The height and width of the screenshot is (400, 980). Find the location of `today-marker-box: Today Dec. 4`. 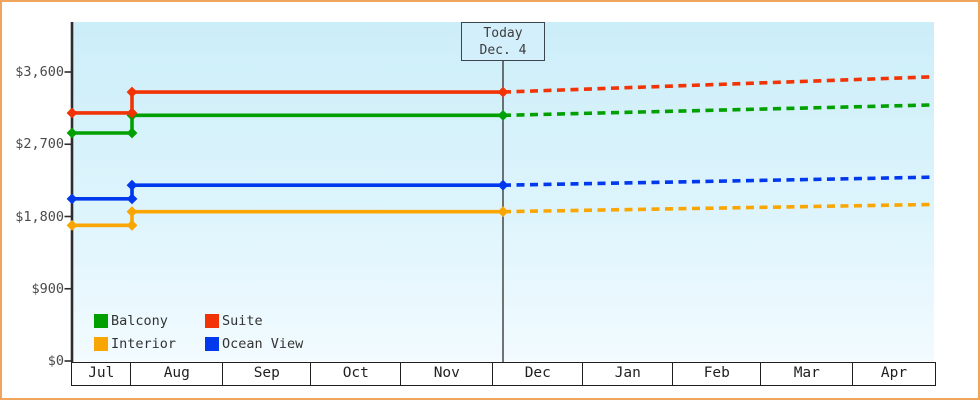

today-marker-box: Today Dec. 4 is located at coordinates (503, 41).